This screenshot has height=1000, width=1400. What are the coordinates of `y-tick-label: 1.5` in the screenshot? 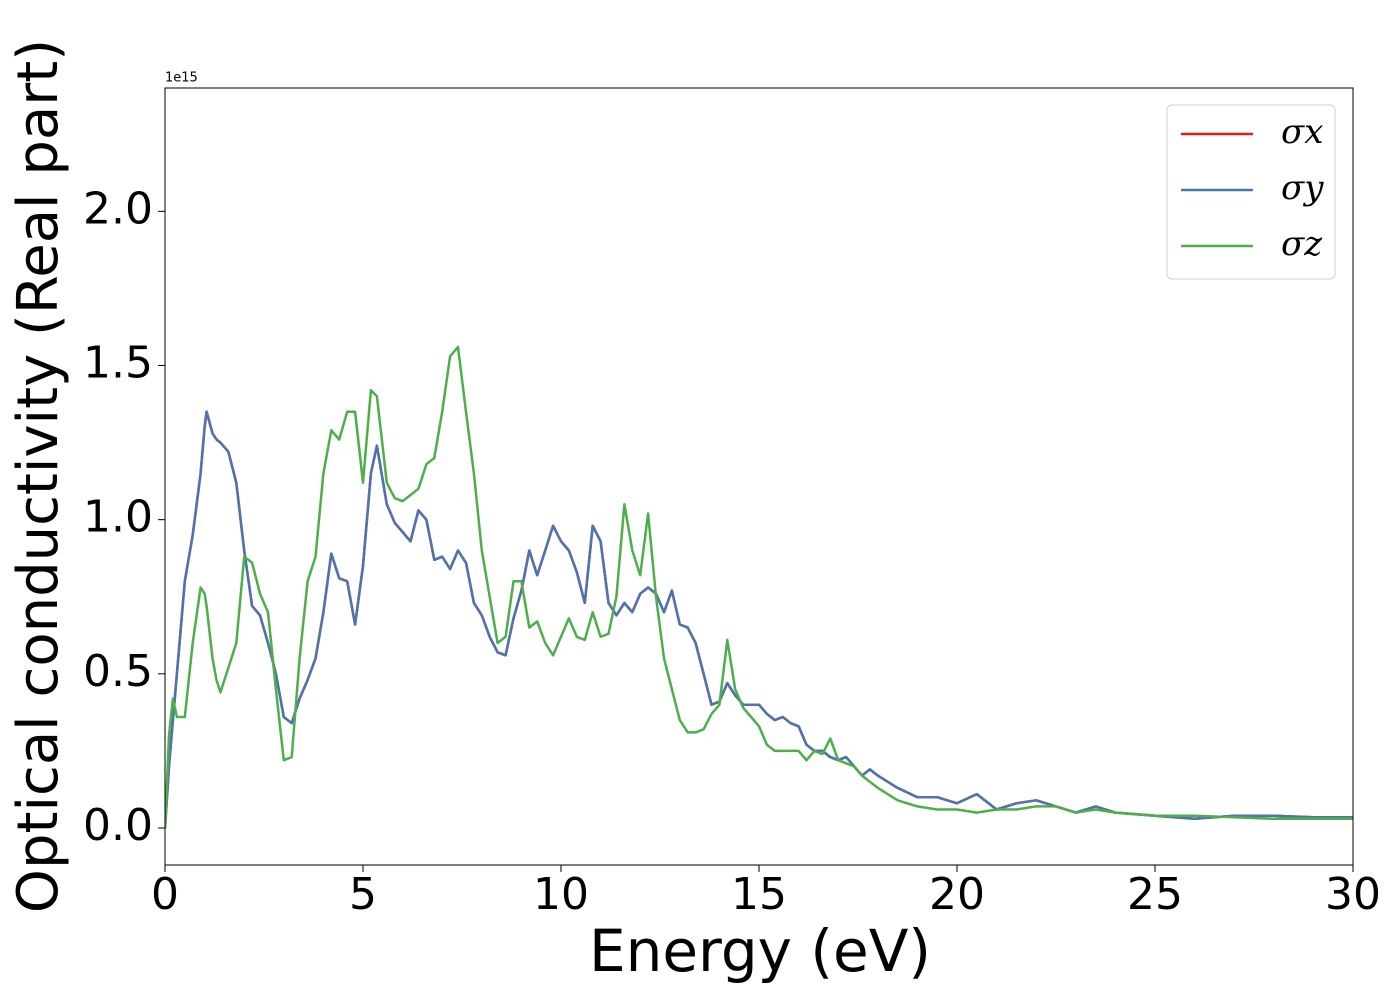 It's located at (118, 363).